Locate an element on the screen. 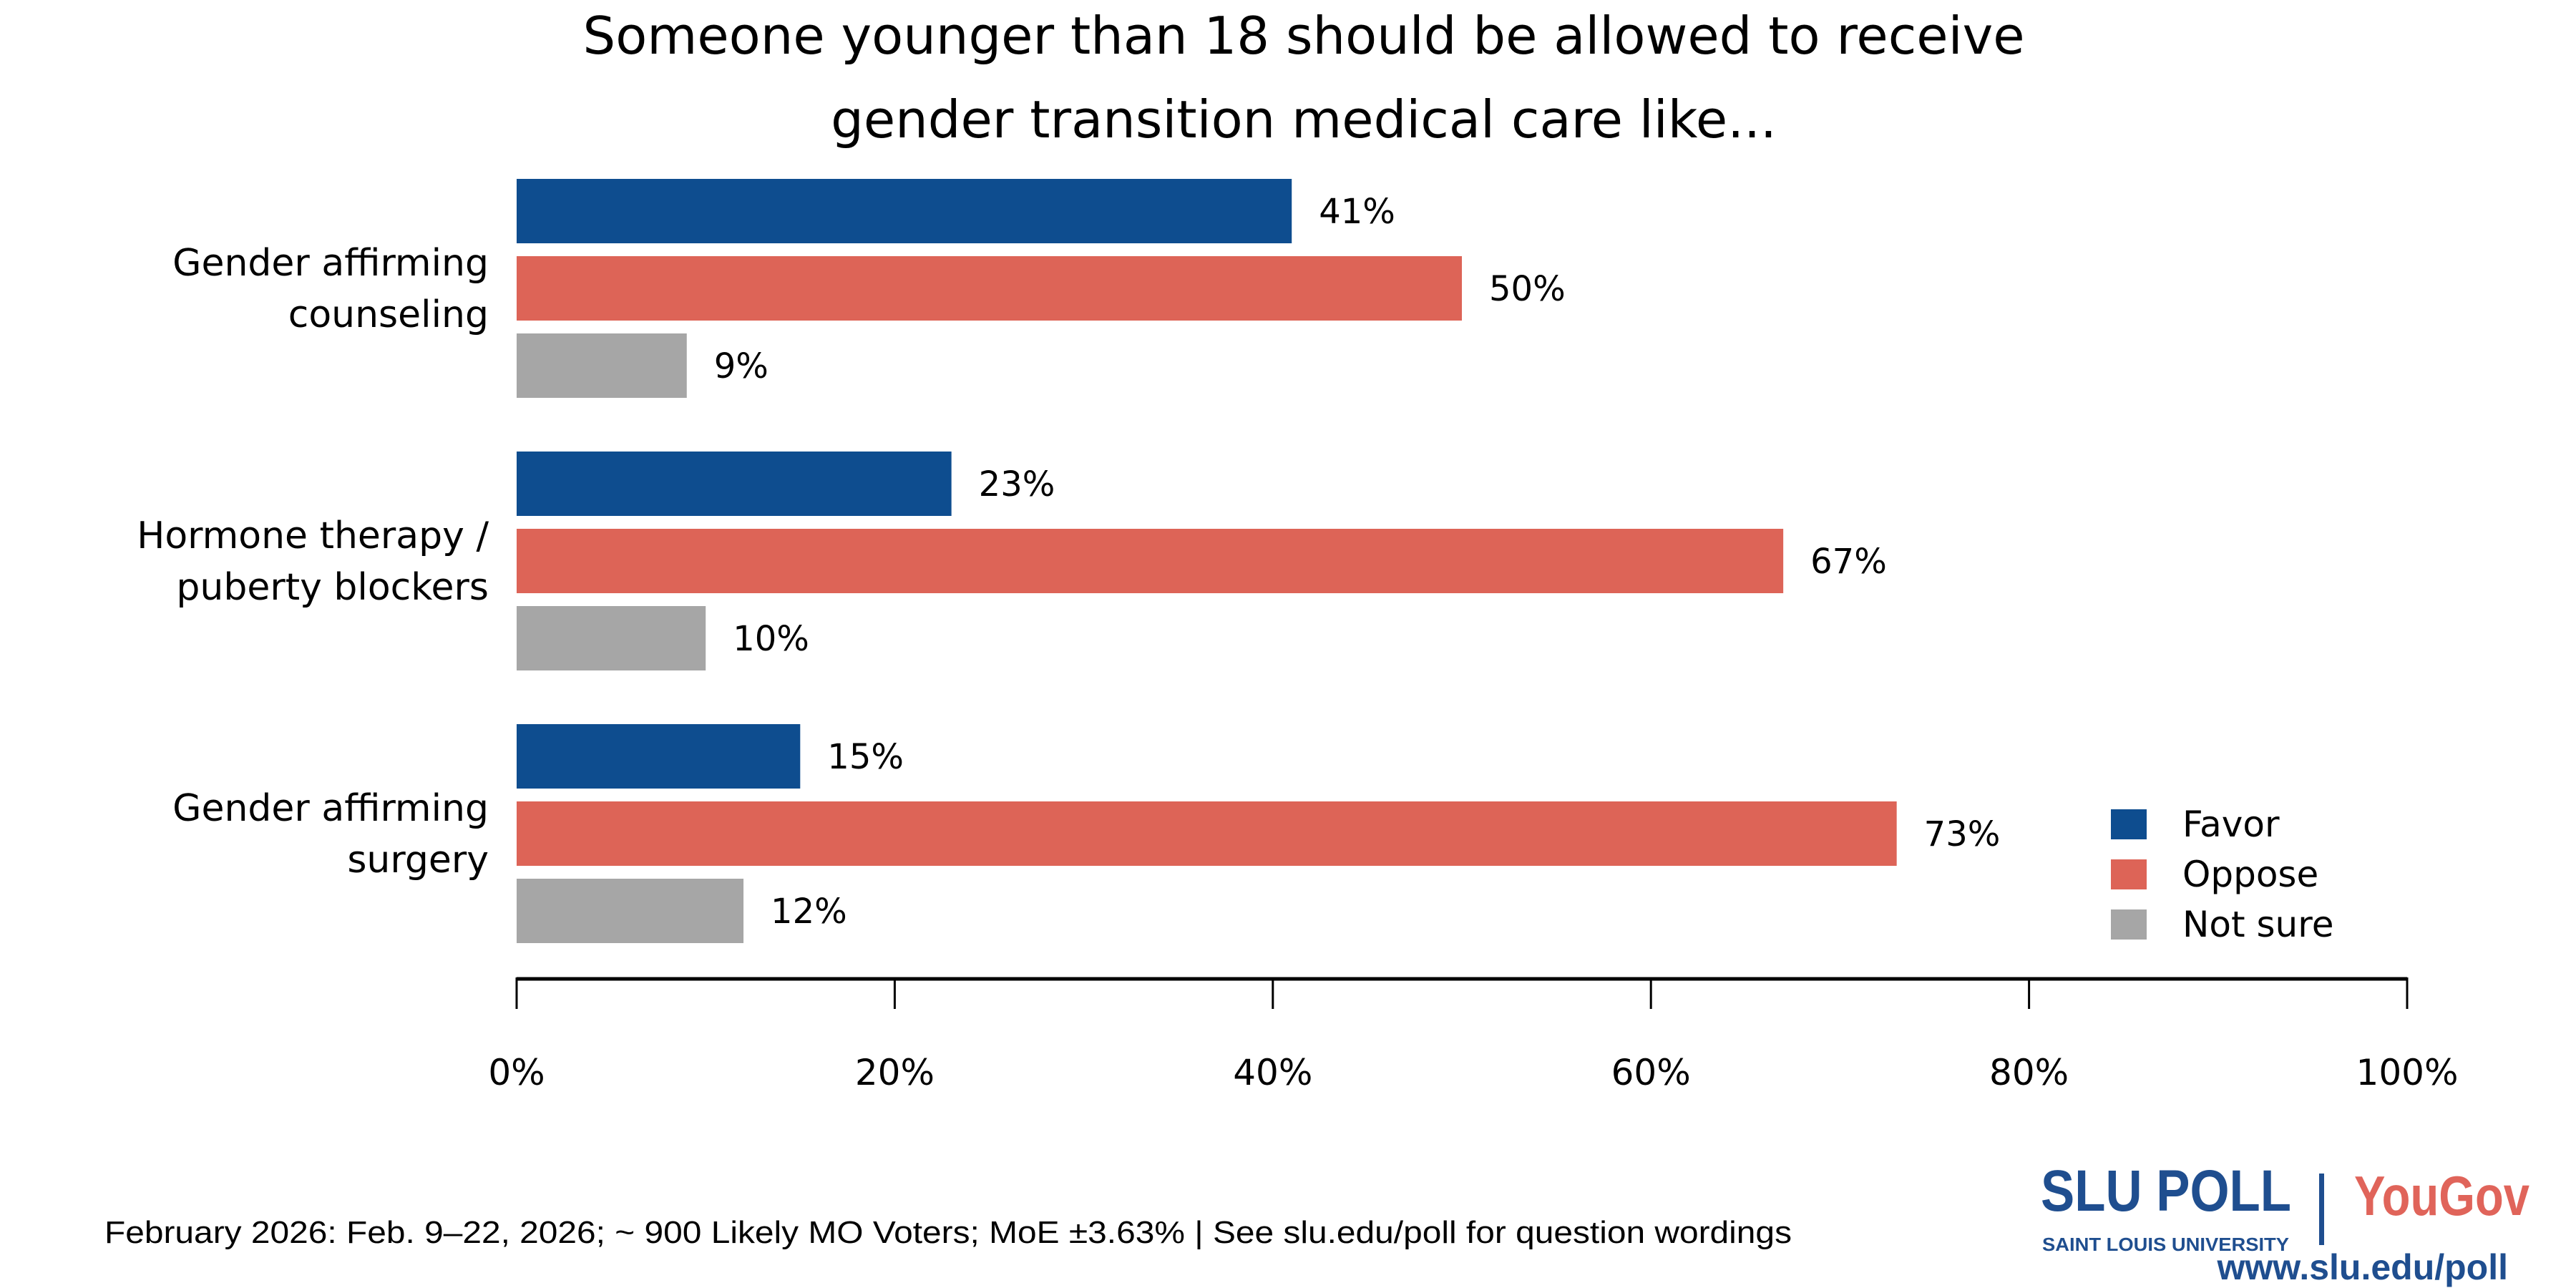 This screenshot has height=1288, width=2576. x-tick-label: 20% is located at coordinates (895, 1072).